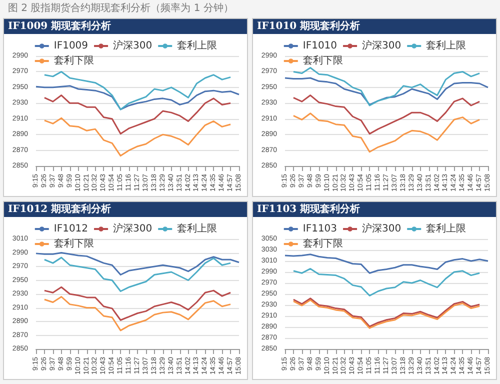 Image resolution: width=500 pixels, height=384 pixels. What do you see at coordinates (125, 26) in the screenshot?
I see `chart-title: IF1009 期现套利分析` at bounding box center [125, 26].